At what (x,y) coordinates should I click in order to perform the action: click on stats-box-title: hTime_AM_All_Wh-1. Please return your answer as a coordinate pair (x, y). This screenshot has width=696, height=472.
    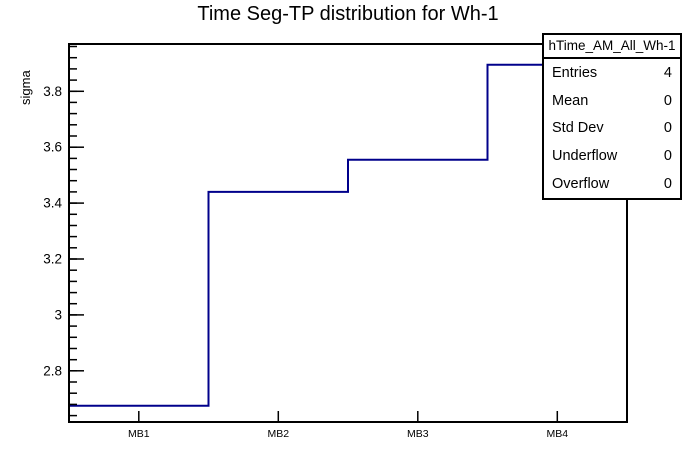
    Looking at the image, I should click on (612, 47).